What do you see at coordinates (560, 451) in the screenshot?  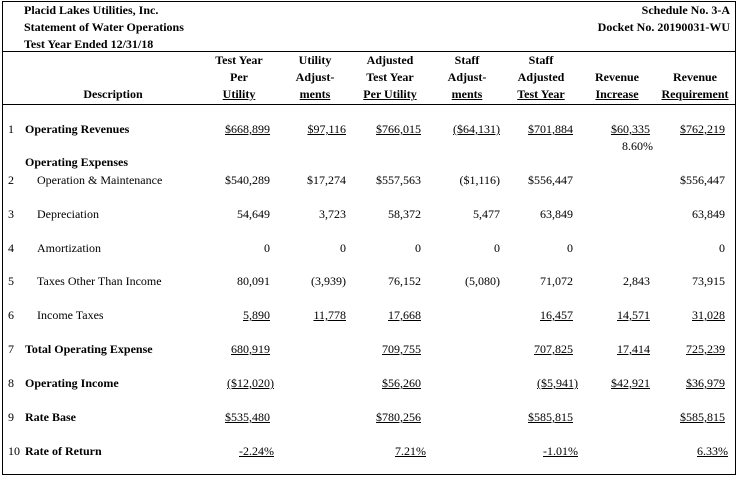 I see `cell-staff-adjusted: -1.01%` at bounding box center [560, 451].